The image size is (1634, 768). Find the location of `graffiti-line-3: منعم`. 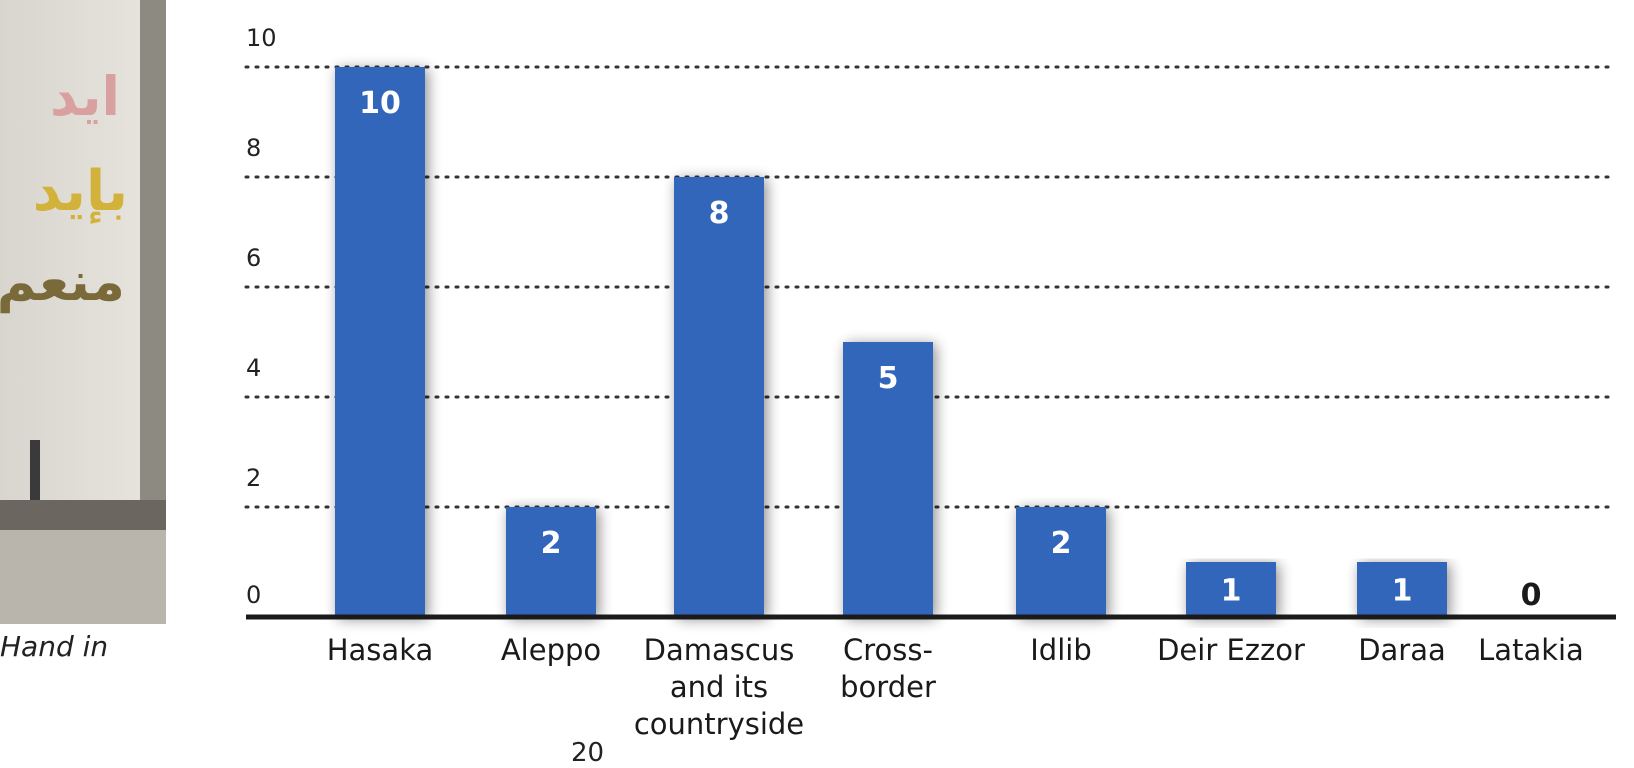

graffiti-line-3: منعم is located at coordinates (62, 281).